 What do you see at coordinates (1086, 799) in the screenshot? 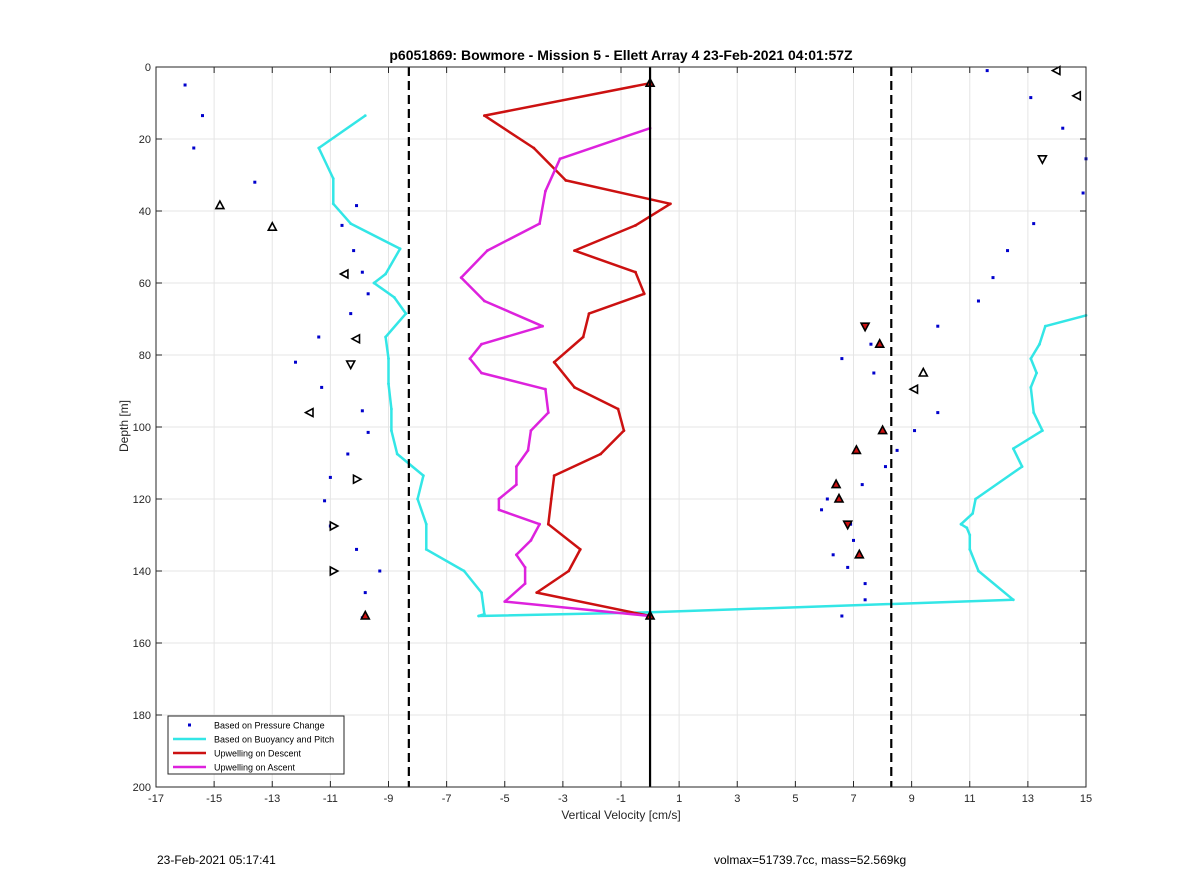
I see `x-tick-label: 15` at bounding box center [1086, 799].